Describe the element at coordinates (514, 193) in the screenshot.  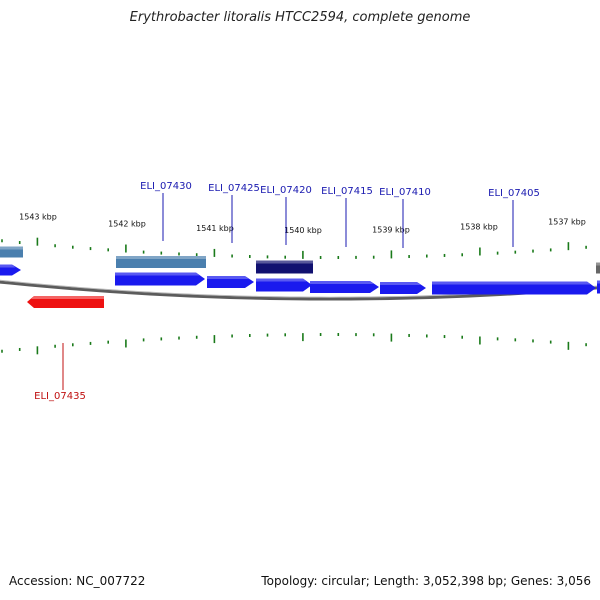
I see `gene-label-text: ELI_07405` at that location.